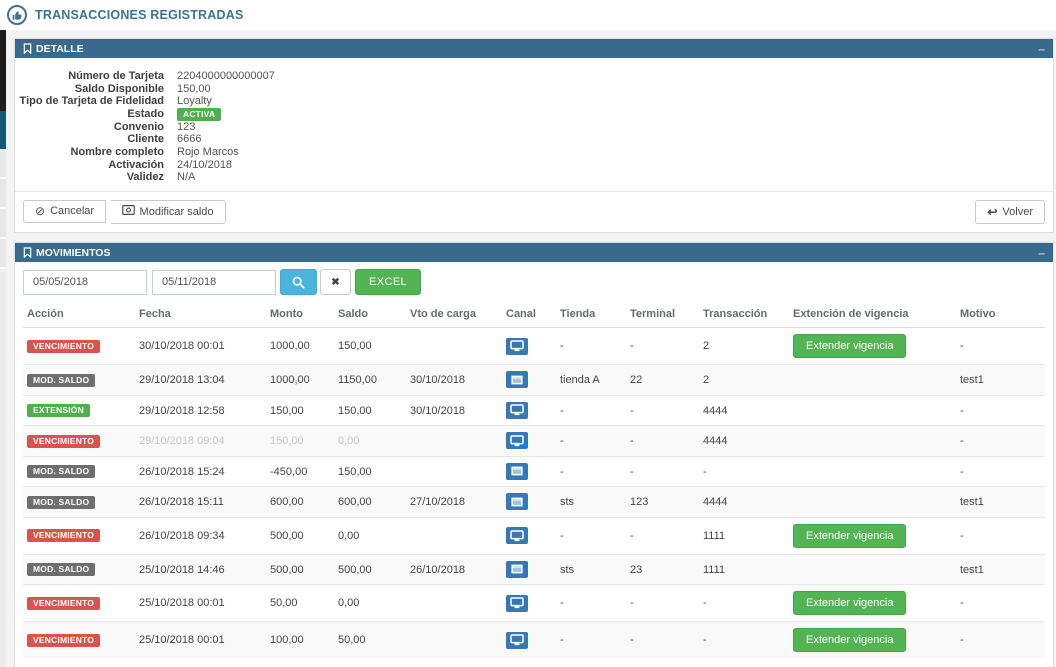 The width and height of the screenshot is (1056, 667). What do you see at coordinates (194, 101) in the screenshot?
I see `detail-field-value: Loyalty` at bounding box center [194, 101].